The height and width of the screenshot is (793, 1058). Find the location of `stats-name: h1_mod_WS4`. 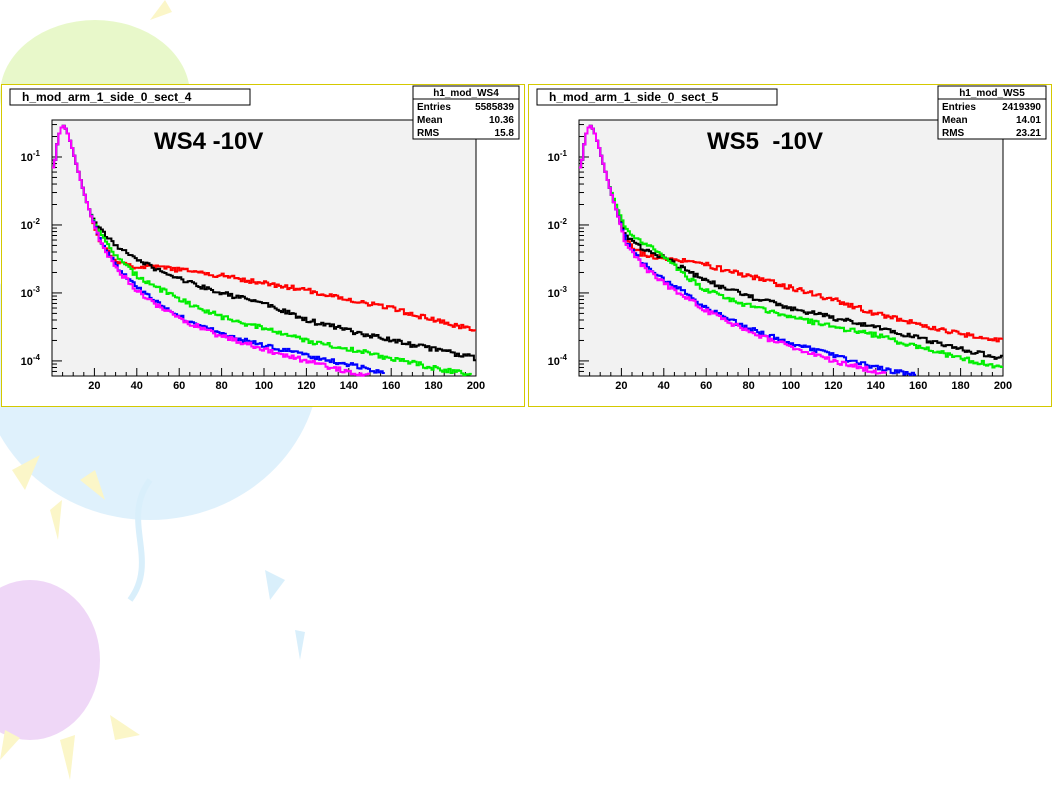

stats-name: h1_mod_WS4 is located at coordinates (466, 93).